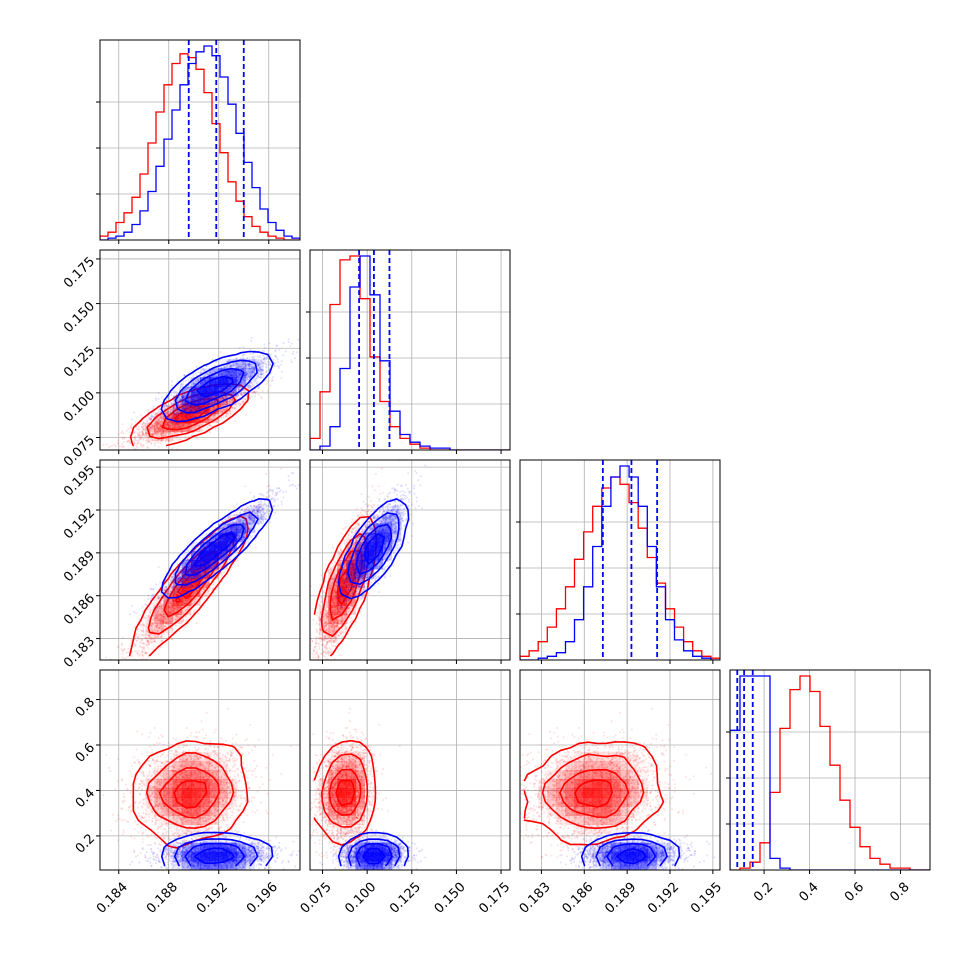  I want to click on panel-content, so click(201, 395).